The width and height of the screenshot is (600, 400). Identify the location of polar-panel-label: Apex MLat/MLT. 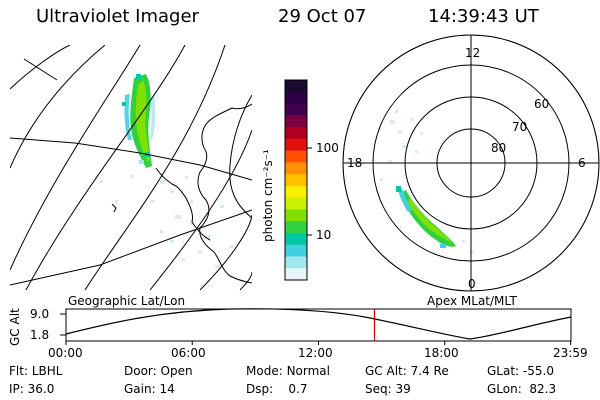
(472, 301).